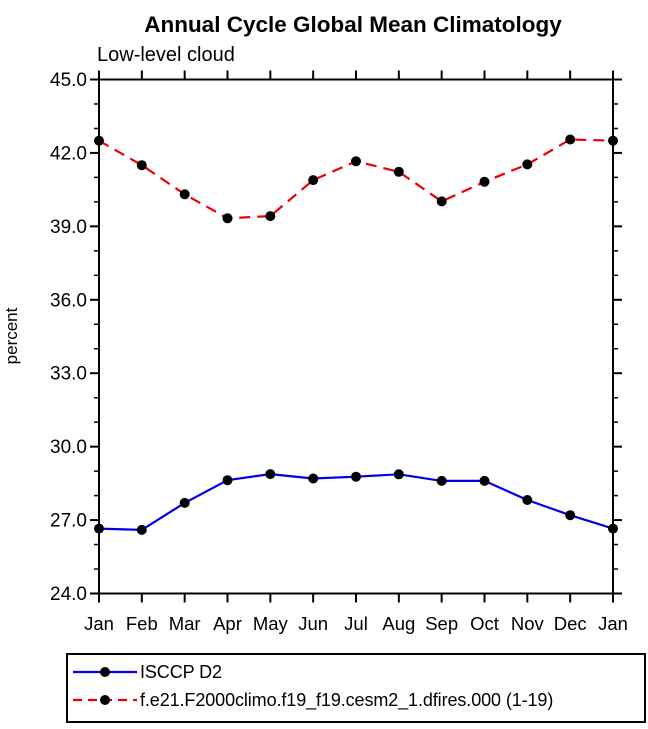 This screenshot has width=648, height=729. What do you see at coordinates (68, 300) in the screenshot?
I see `y-tick-label: 36.0` at bounding box center [68, 300].